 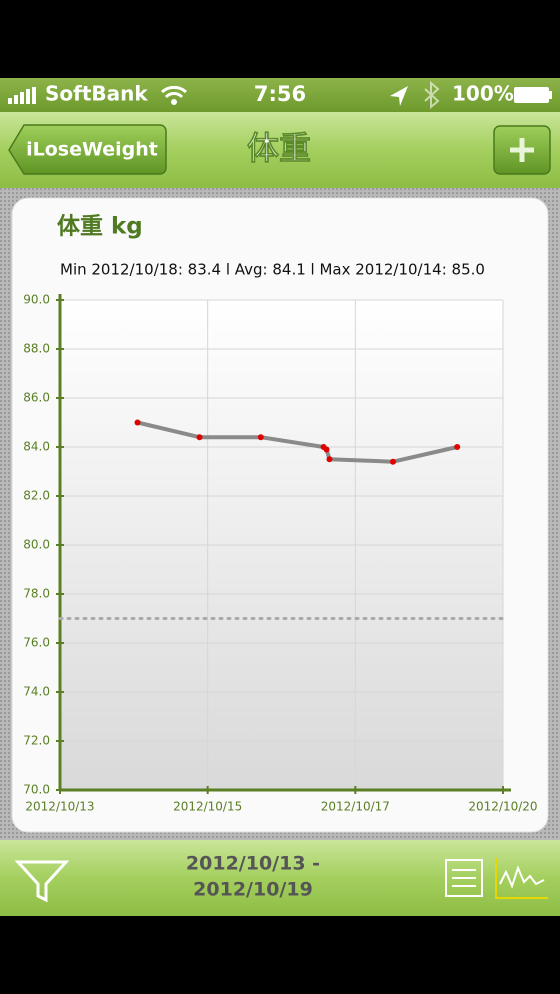 What do you see at coordinates (522, 150) in the screenshot?
I see `add-icon` at bounding box center [522, 150].